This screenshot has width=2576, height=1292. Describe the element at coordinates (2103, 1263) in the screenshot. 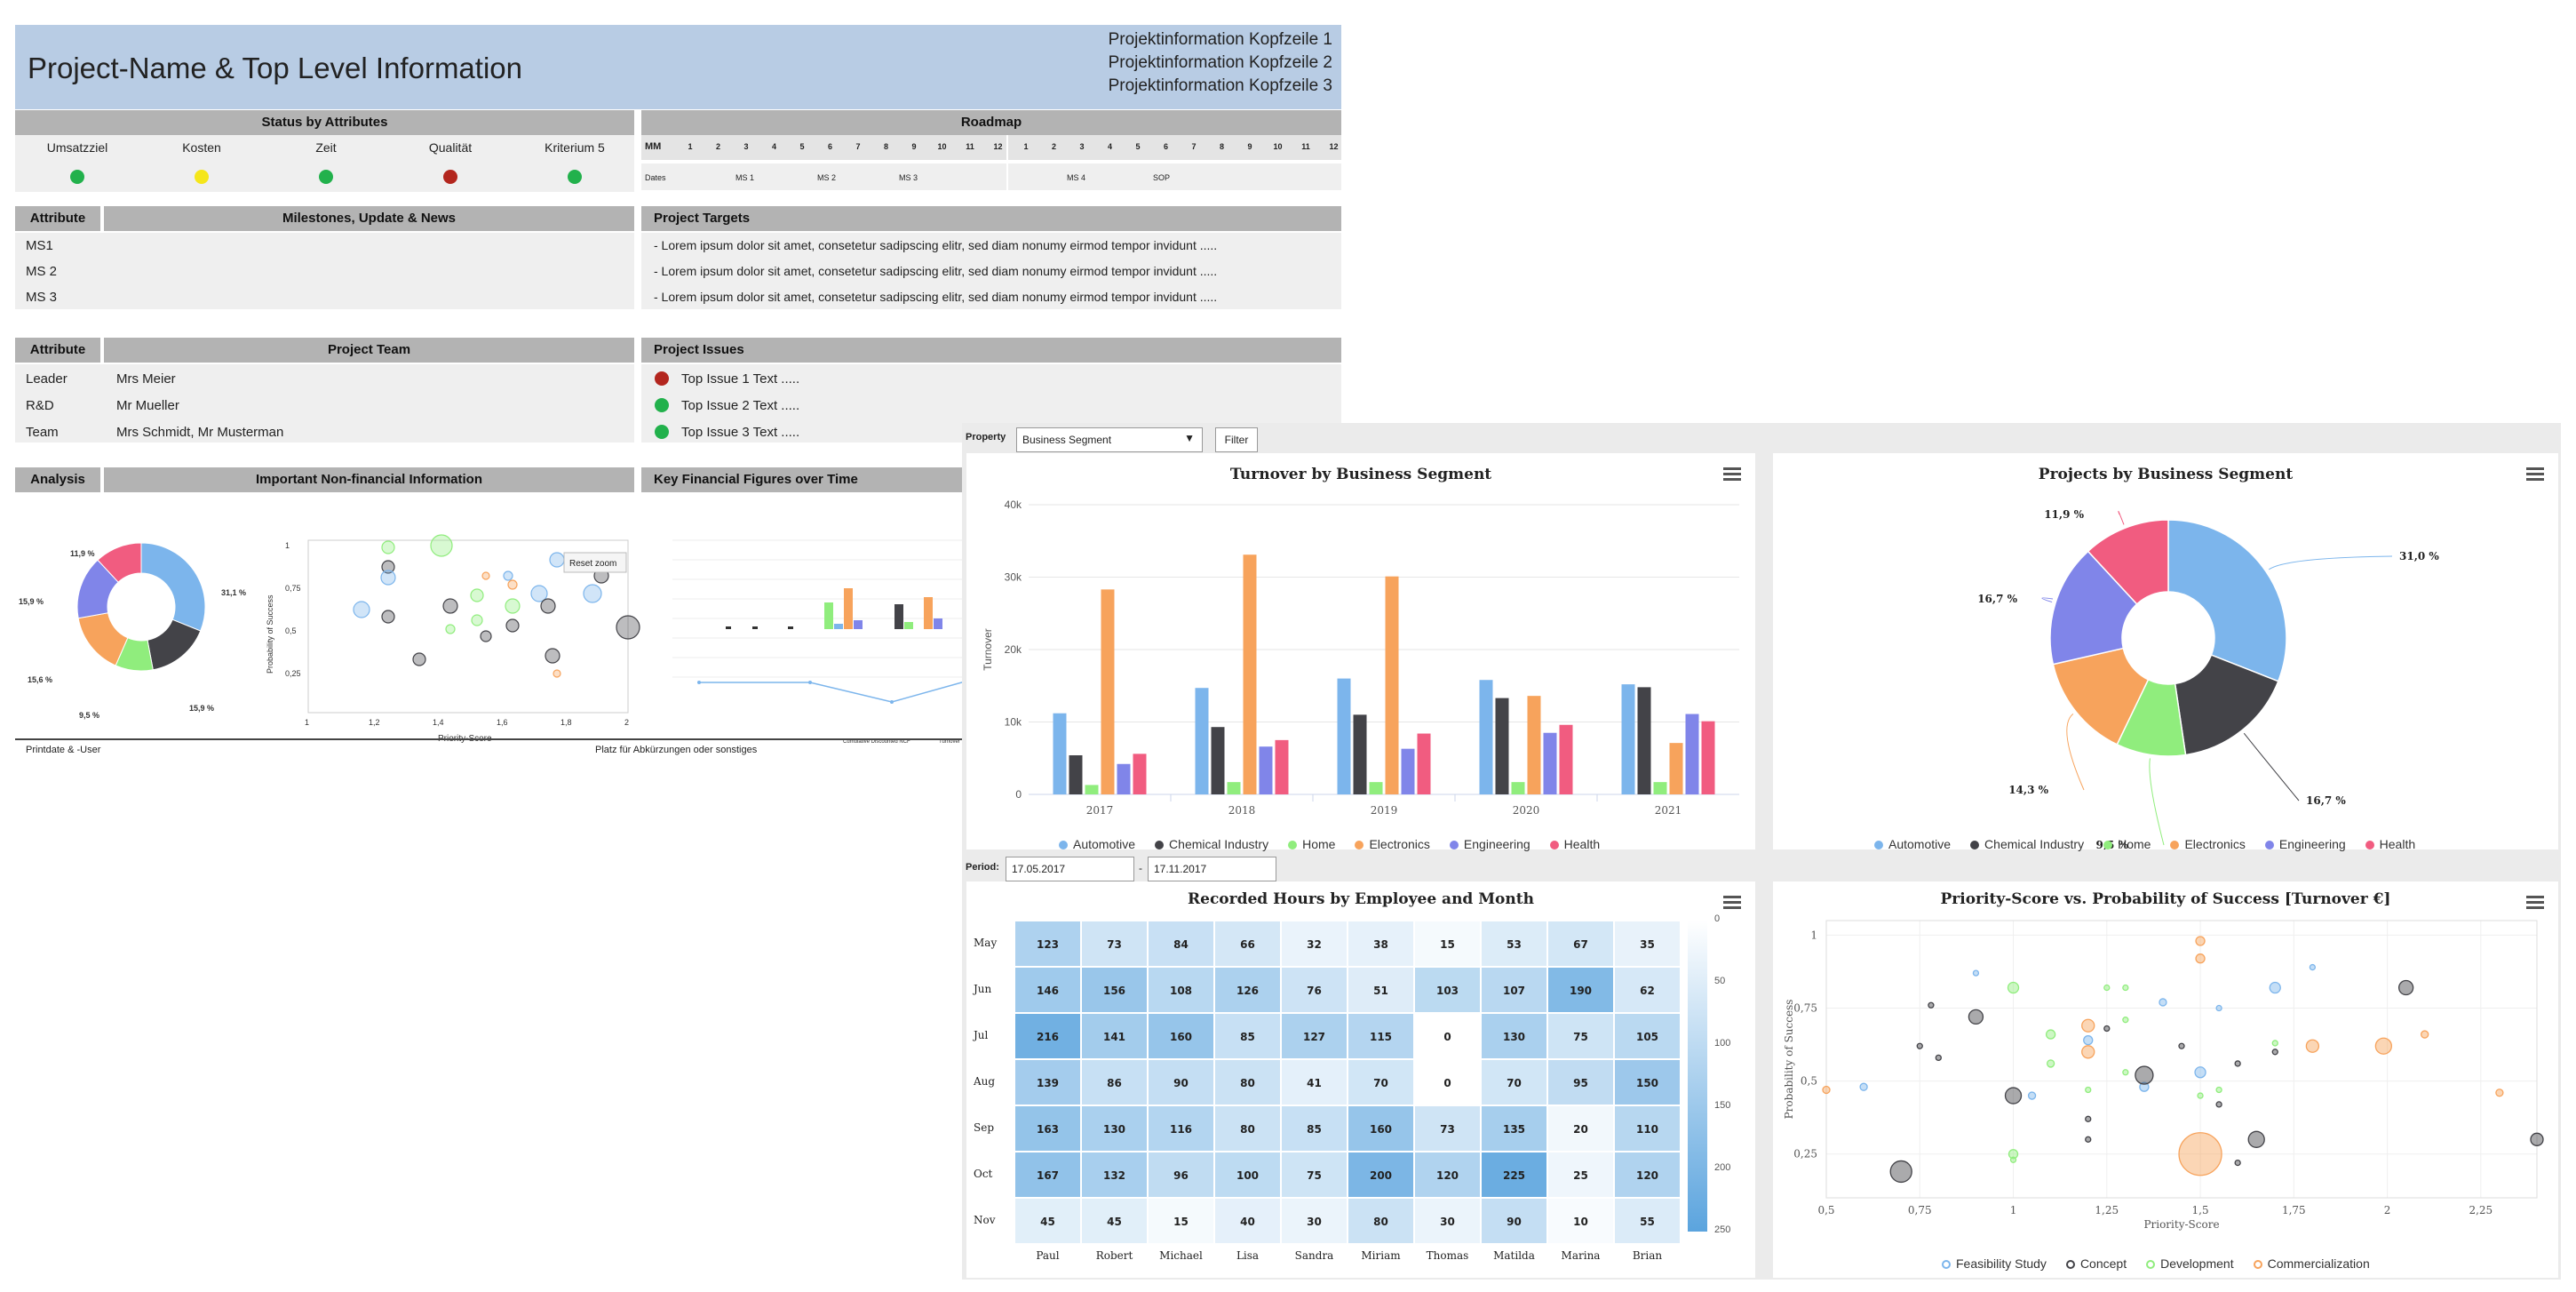

I see `legend-item: Concept` at that location.